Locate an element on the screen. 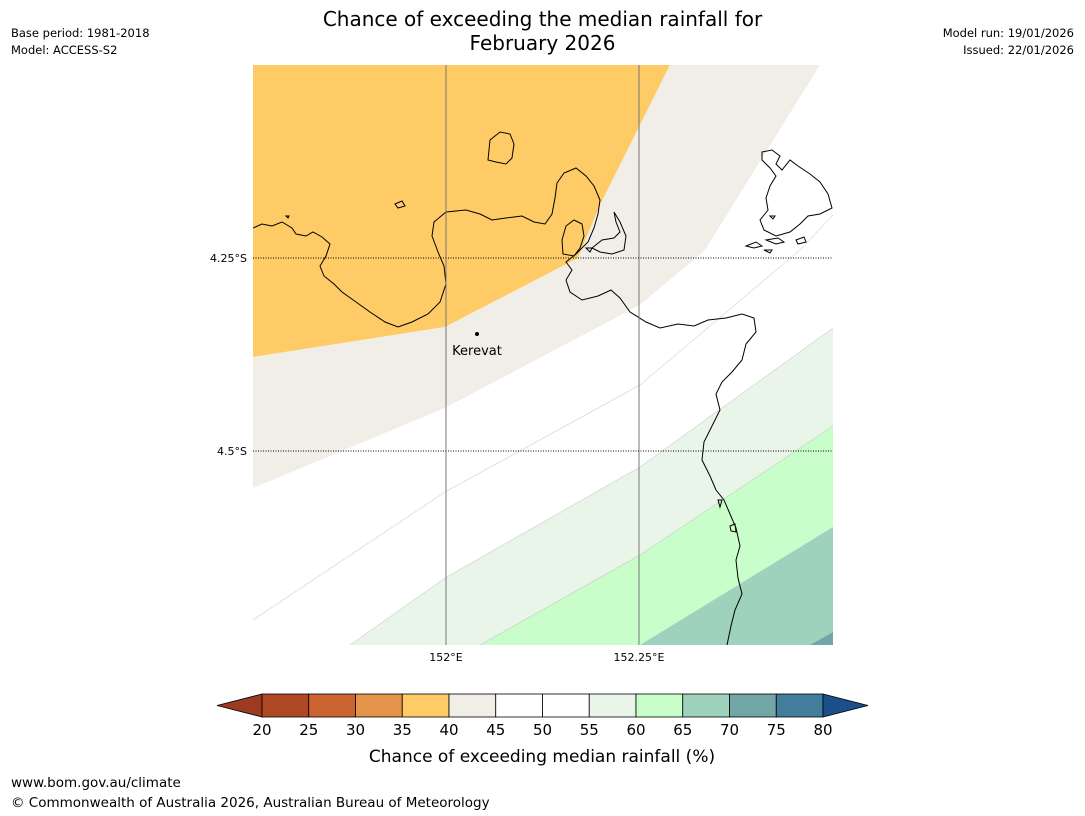 The height and width of the screenshot is (816, 1085). colorbar-tick-label: 40 is located at coordinates (448, 730).